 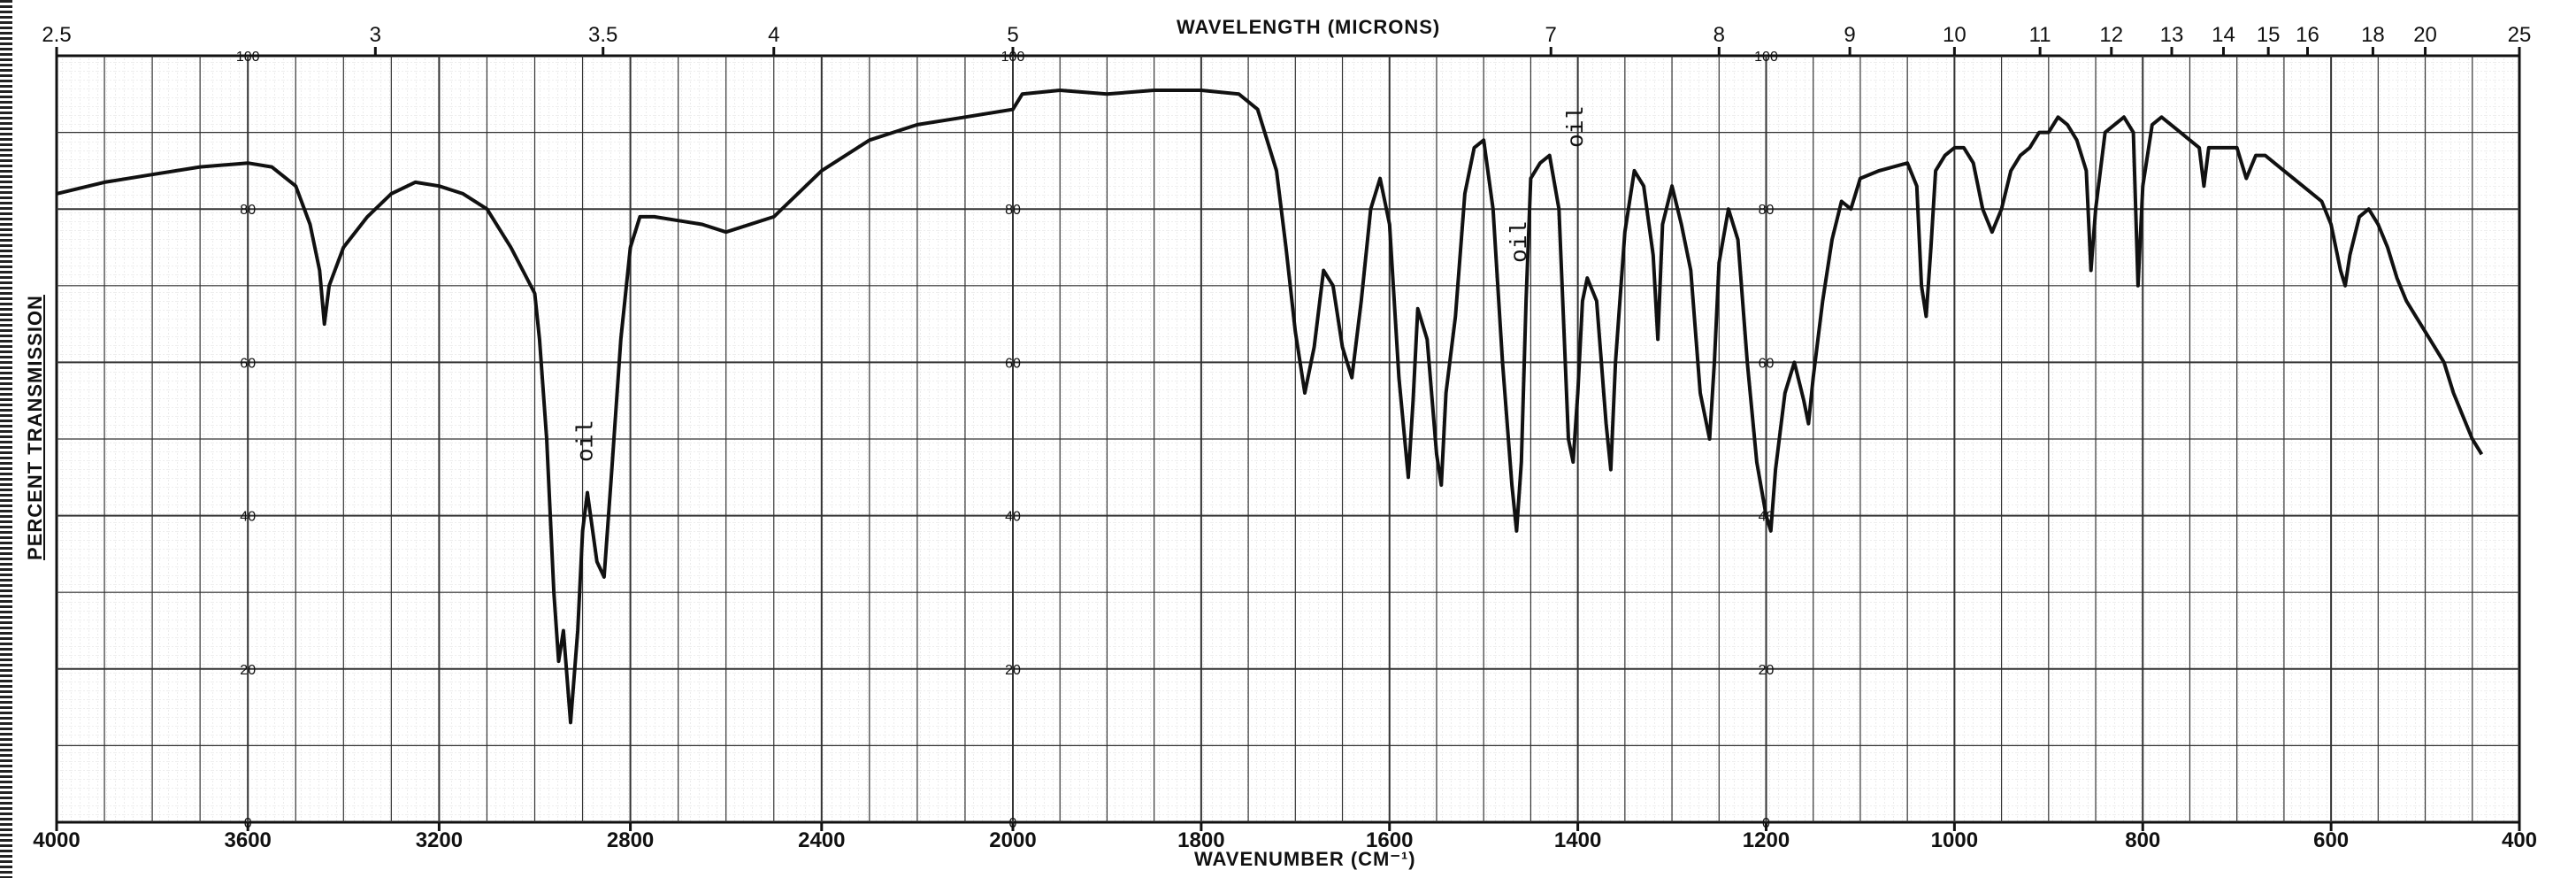 What do you see at coordinates (1954, 840) in the screenshot?
I see `wavenumber-tick-label: 1000` at bounding box center [1954, 840].